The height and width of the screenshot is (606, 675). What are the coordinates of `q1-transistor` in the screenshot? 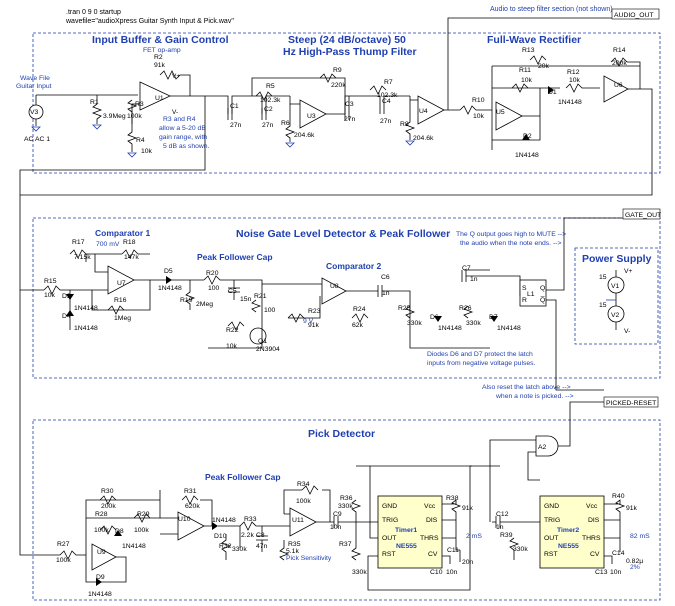 It's located at (258, 336).